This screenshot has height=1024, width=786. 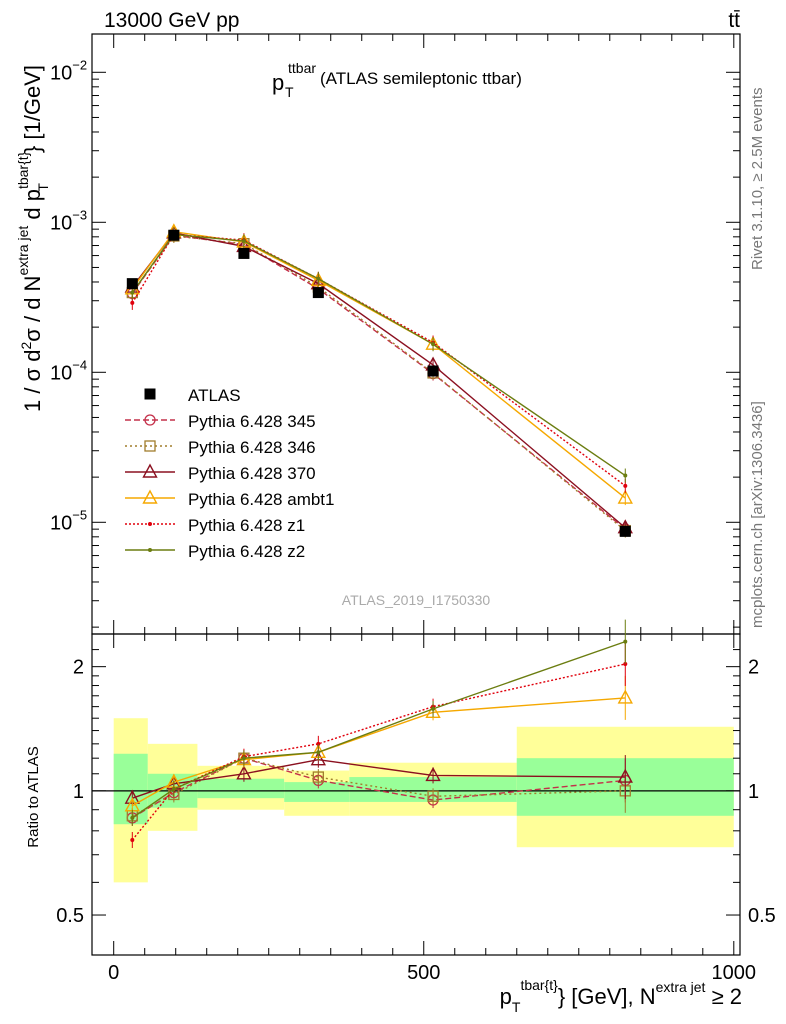 I want to click on ratio-y-tick-label: 1, so click(x=78, y=792).